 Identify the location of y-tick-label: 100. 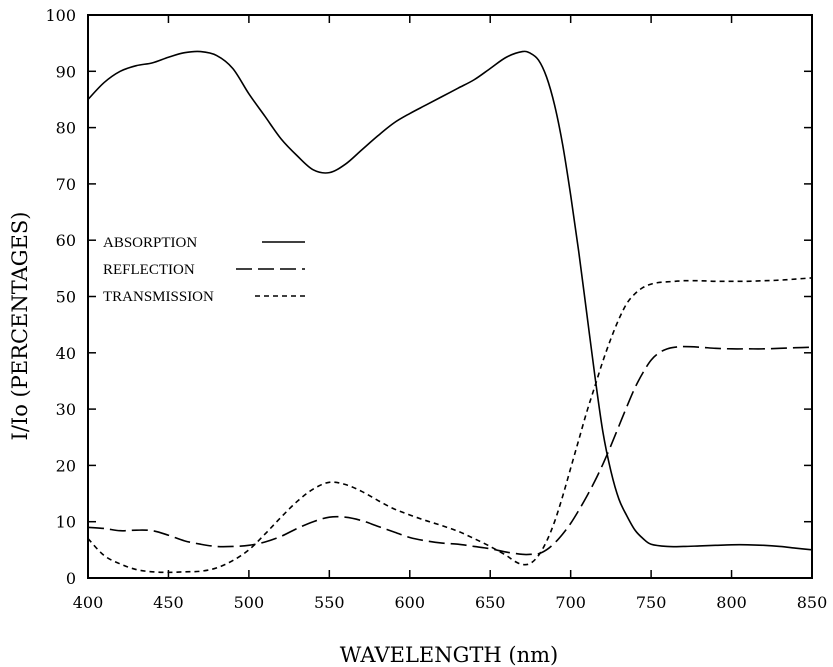
(60, 15).